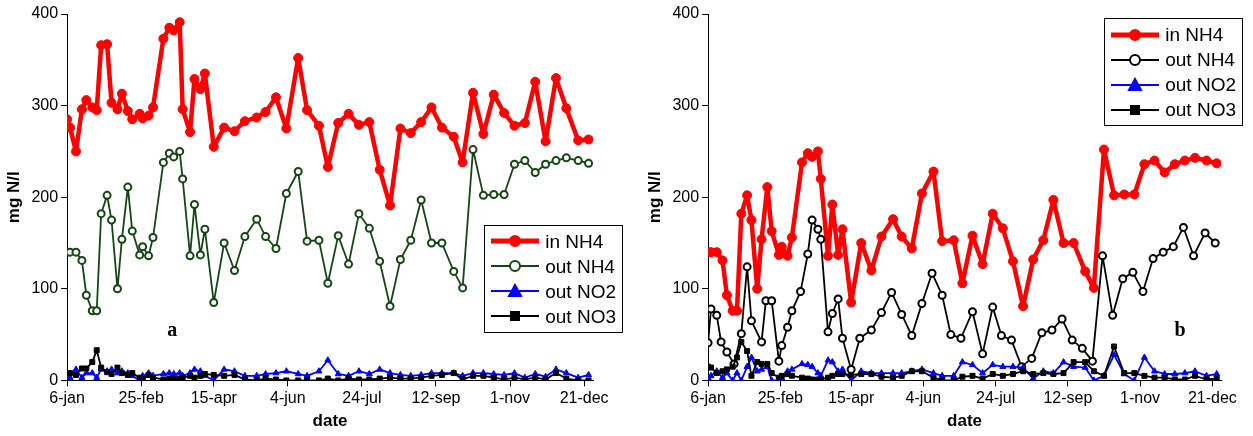  I want to click on annotation: b, so click(1180, 329).